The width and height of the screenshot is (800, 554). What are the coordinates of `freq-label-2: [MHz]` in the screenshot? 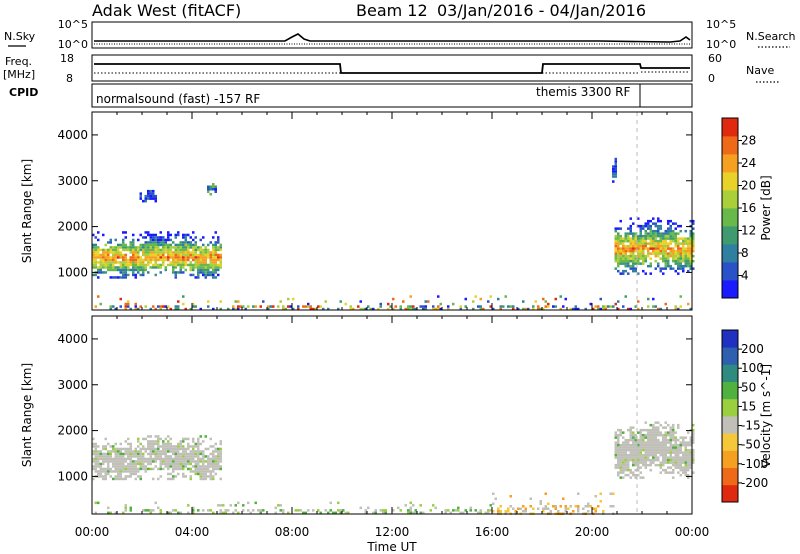 It's located at (19, 74).